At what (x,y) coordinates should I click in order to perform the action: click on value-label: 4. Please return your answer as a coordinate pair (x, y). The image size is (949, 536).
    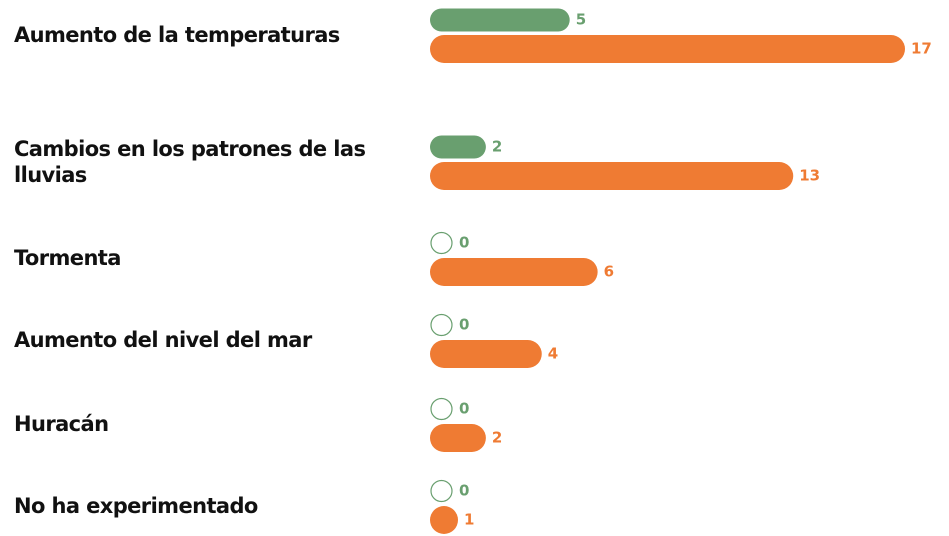
    Looking at the image, I should click on (553, 354).